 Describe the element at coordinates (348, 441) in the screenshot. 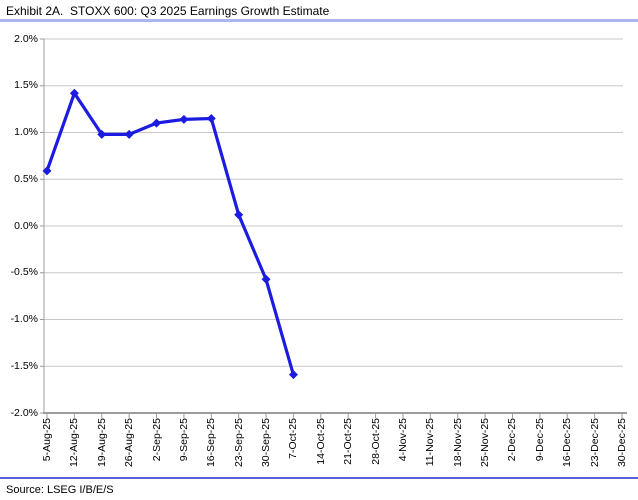

I see `x-axis-label: 21-Oct-25` at that location.